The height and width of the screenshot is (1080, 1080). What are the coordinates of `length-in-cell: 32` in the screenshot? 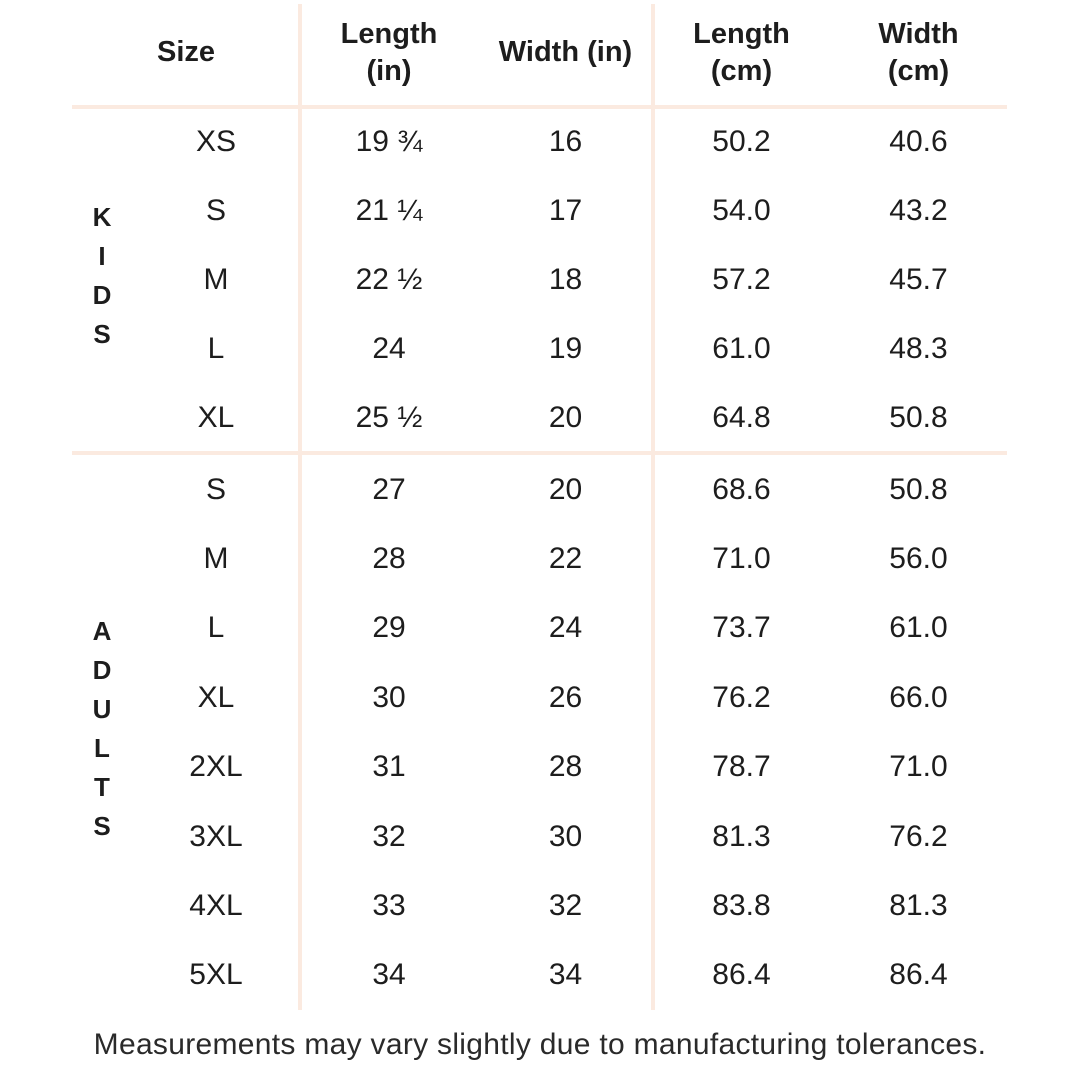 It's located at (389, 836).